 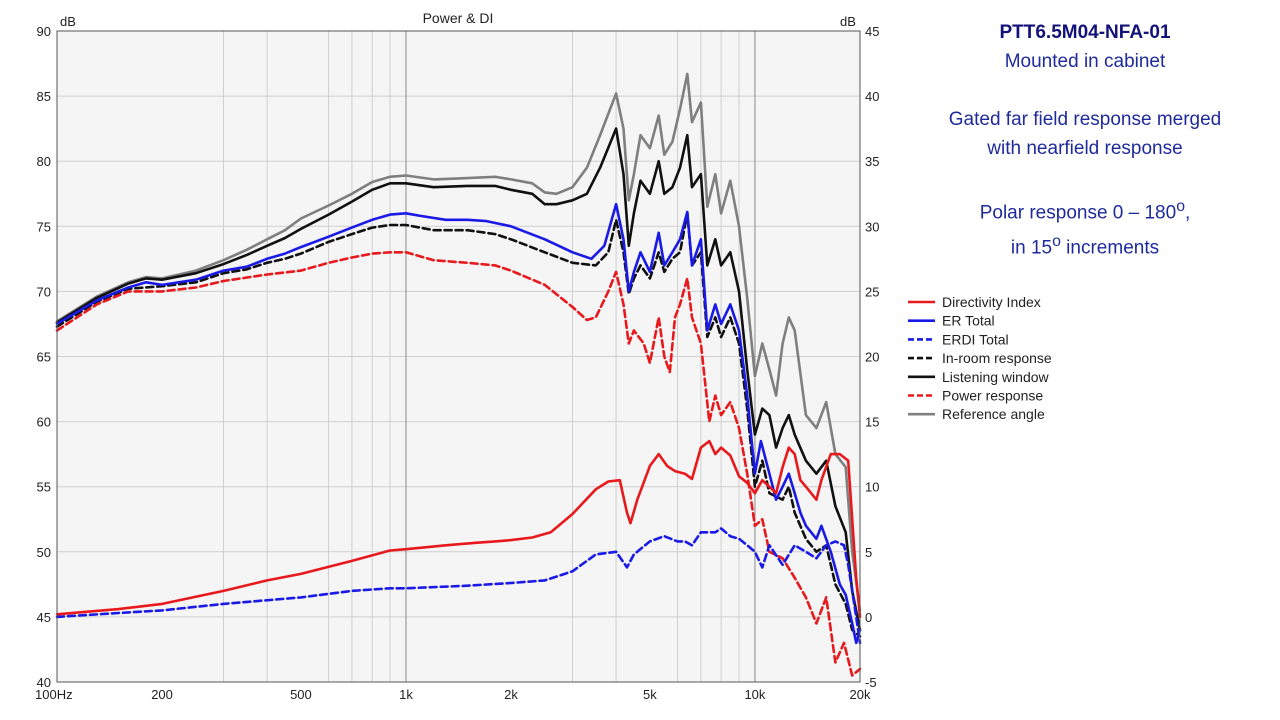 What do you see at coordinates (44, 617) in the screenshot?
I see `left-tick-label: 45` at bounding box center [44, 617].